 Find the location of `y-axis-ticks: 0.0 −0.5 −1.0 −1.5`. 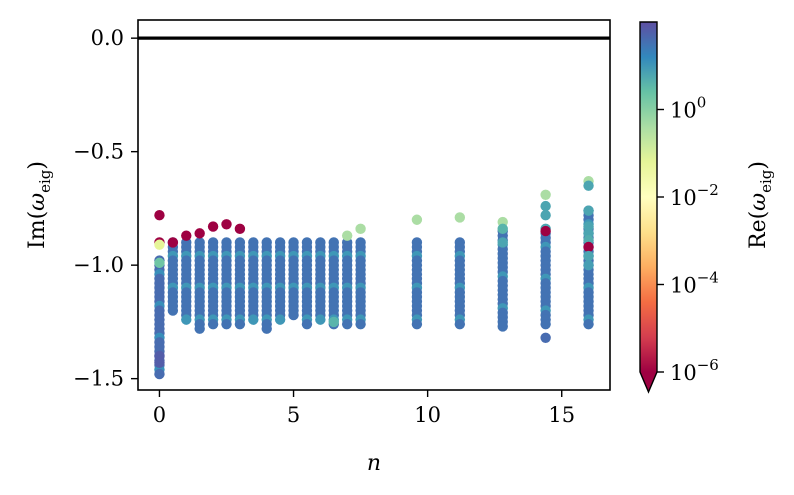

y-axis-ticks: 0.0 −0.5 −1.0 −1.5 is located at coordinates (105, 208).